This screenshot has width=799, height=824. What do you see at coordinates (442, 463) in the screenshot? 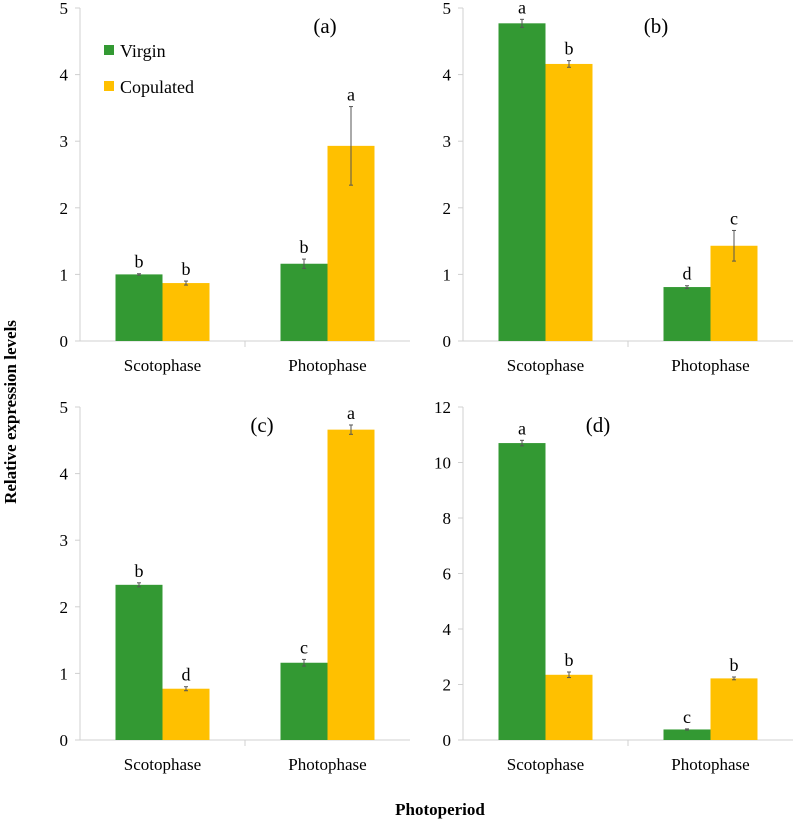
I see `y-tick-label: 10` at bounding box center [442, 463].